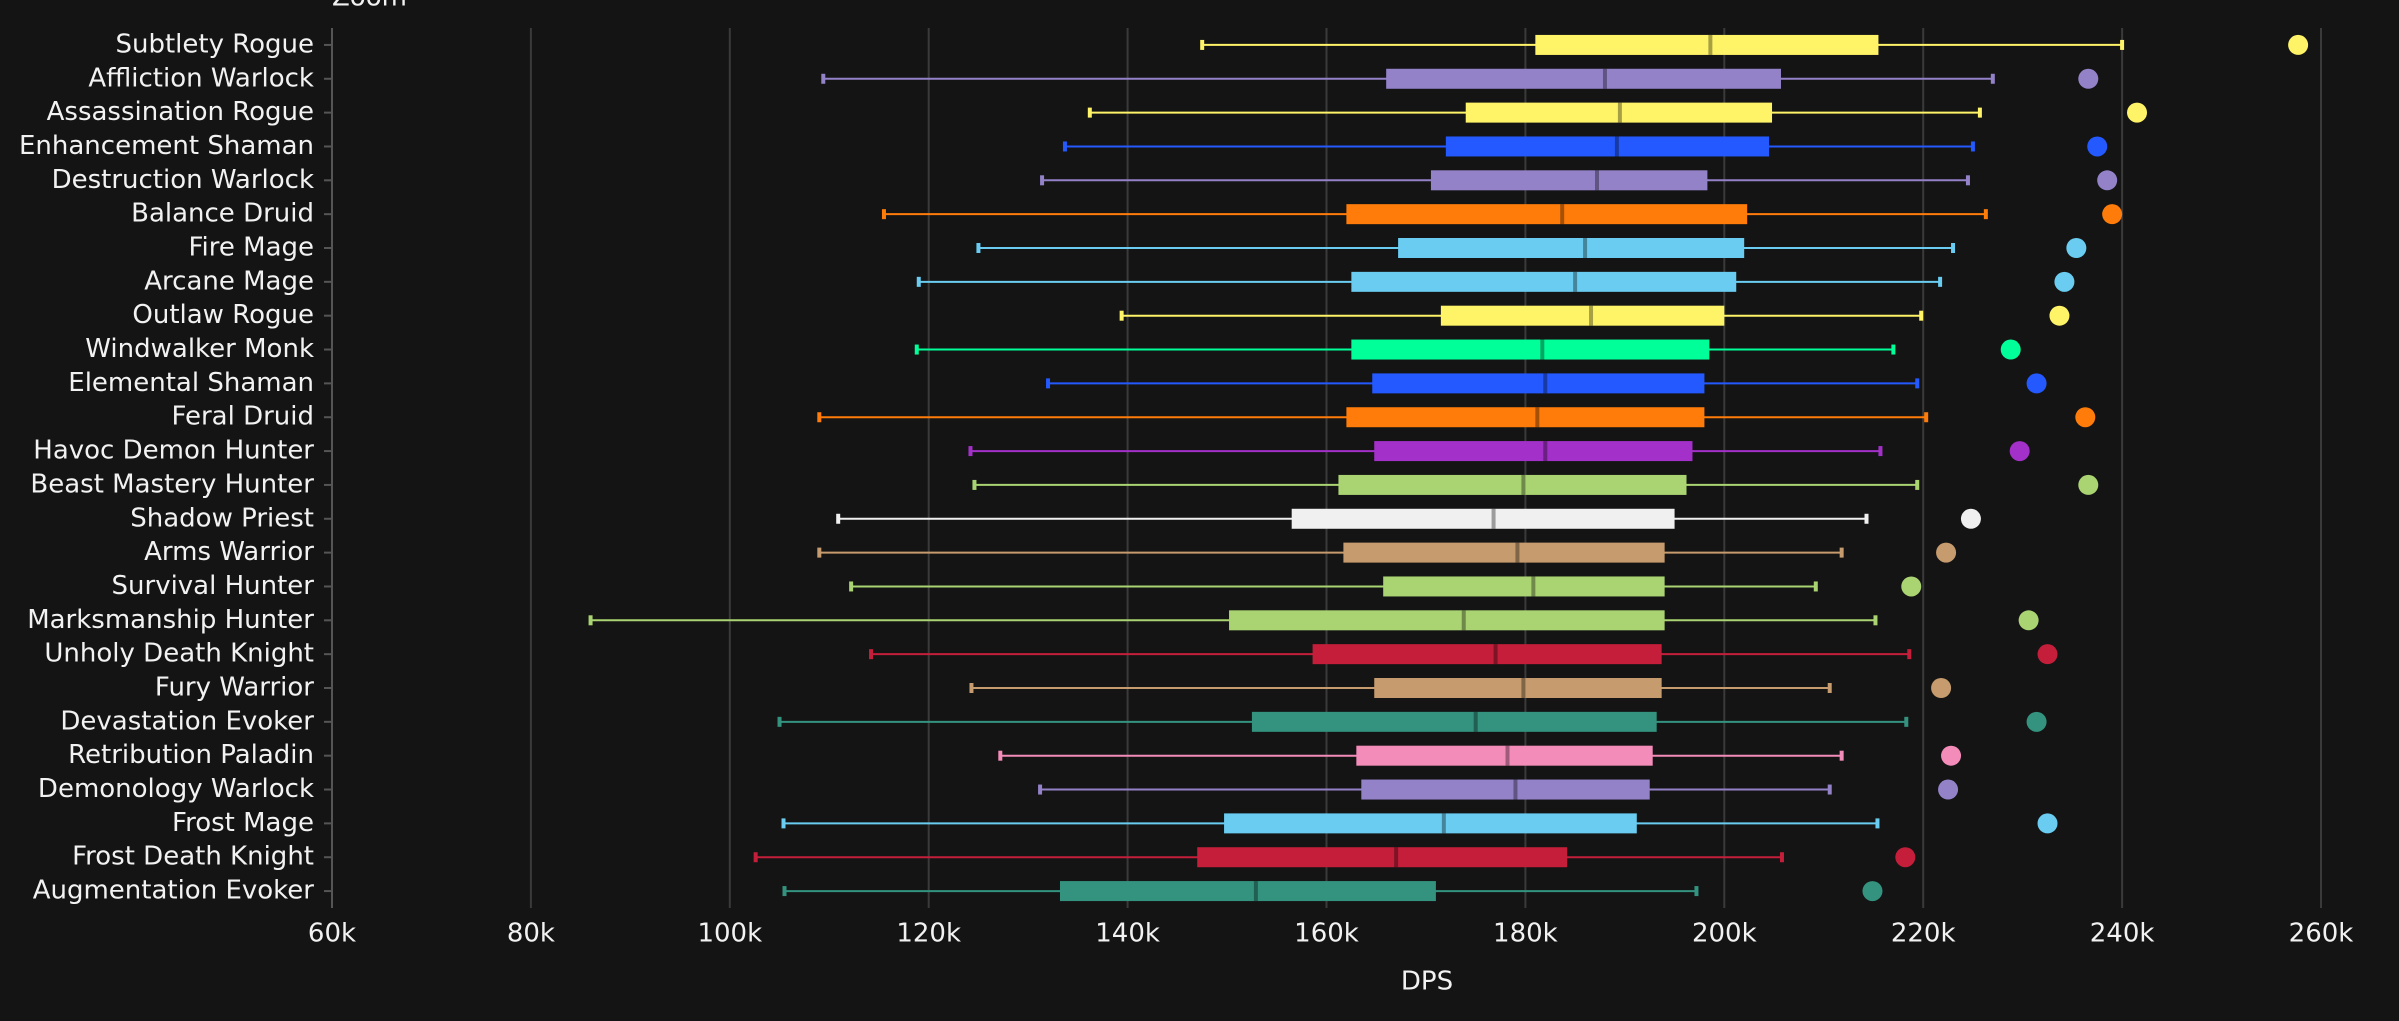 This screenshot has height=1021, width=2399. I want to click on x-tick-label: 180k, so click(1525, 934).